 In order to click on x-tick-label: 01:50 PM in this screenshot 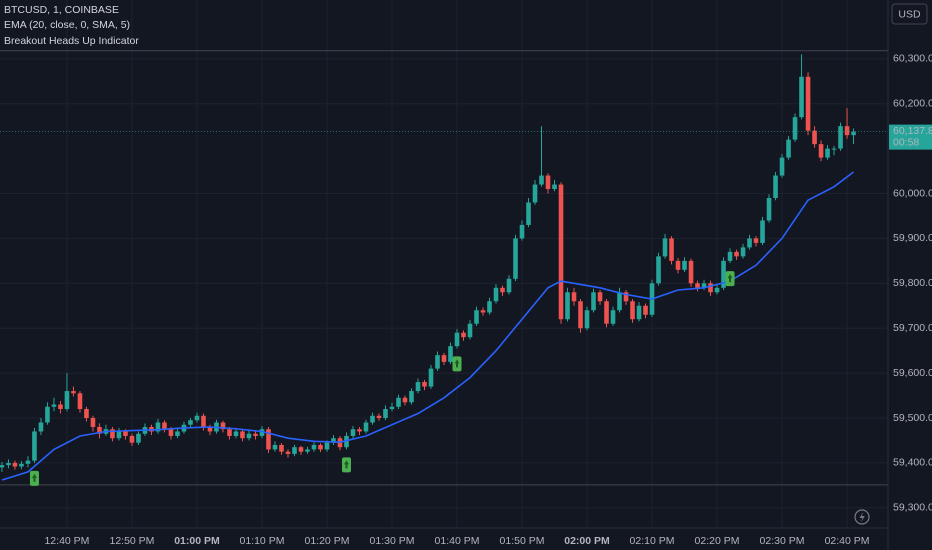, I will do `click(522, 541)`.